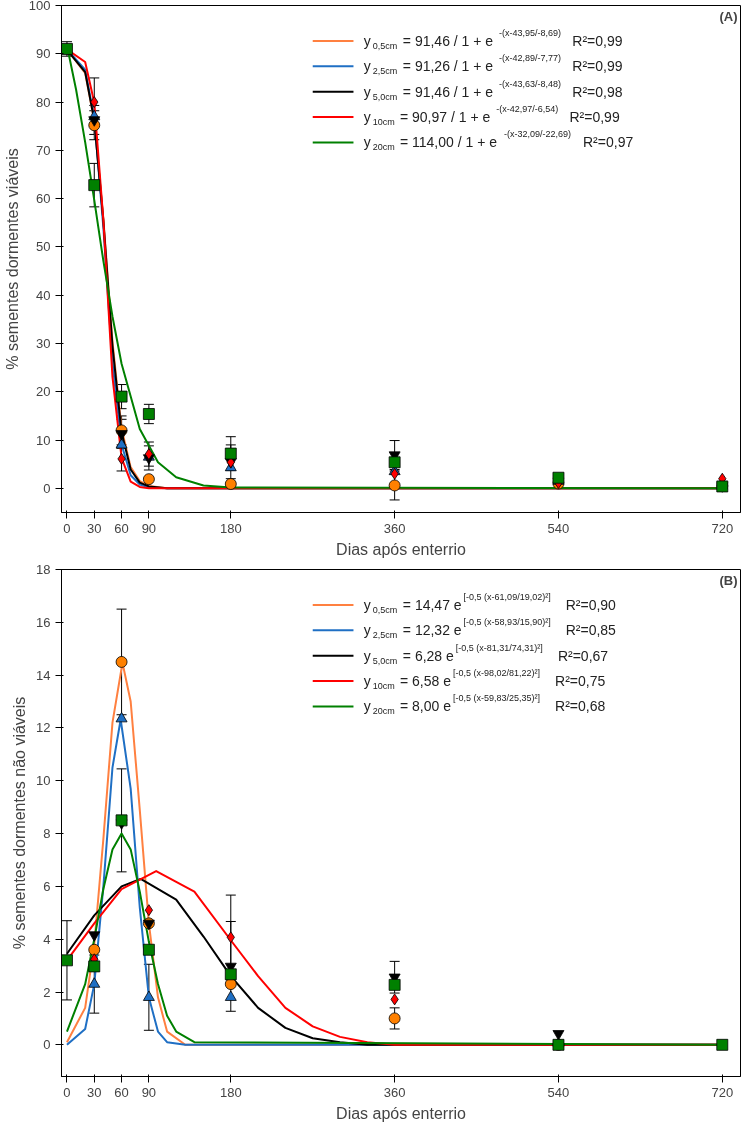 The image size is (753, 1131). Describe the element at coordinates (47, 992) in the screenshot. I see `y-tick-label: 2` at that location.